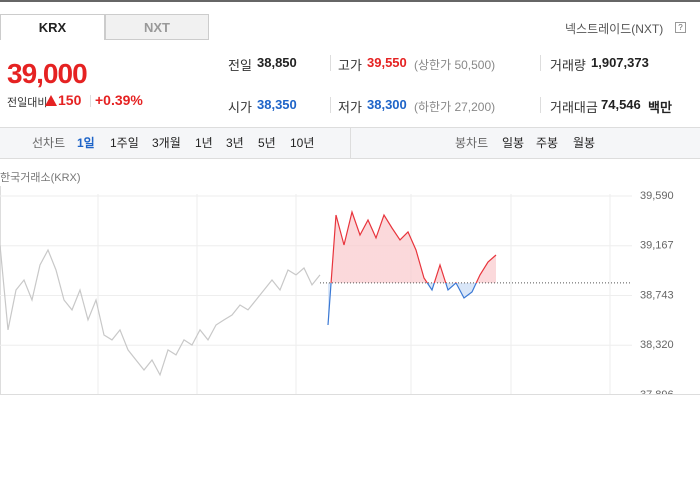  Describe the element at coordinates (547, 143) in the screenshot. I see `period-option: 주봉` at that location.